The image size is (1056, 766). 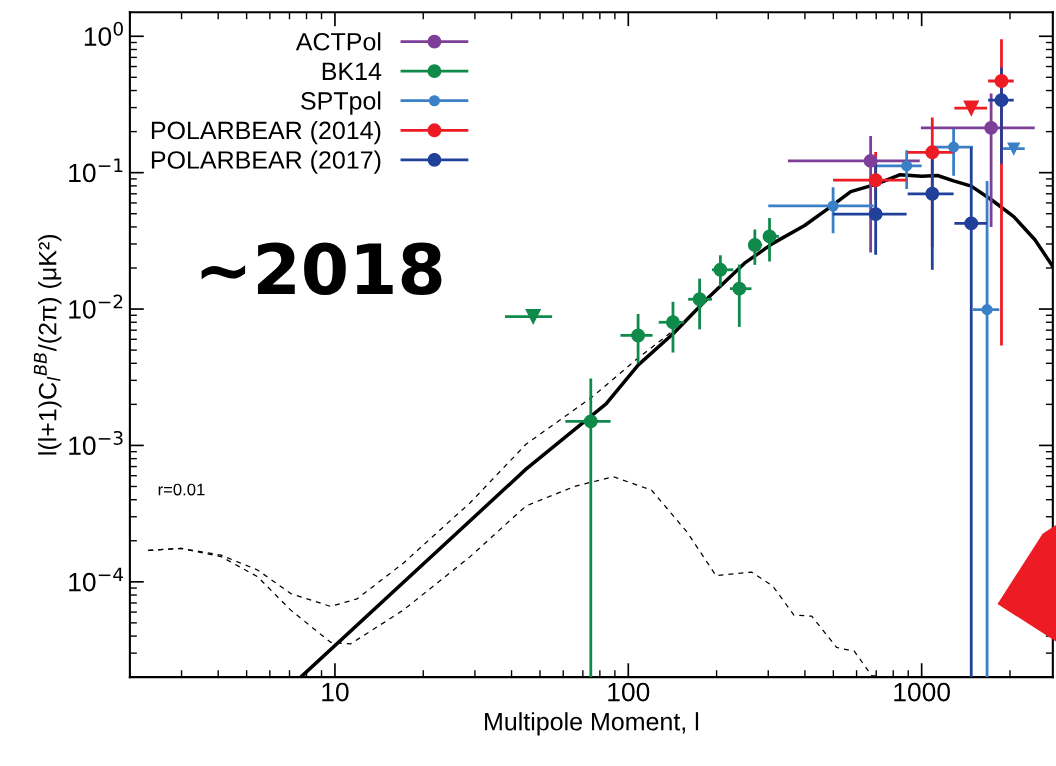 What do you see at coordinates (335, 692) in the screenshot?
I see `x-tick-label: 10` at bounding box center [335, 692].